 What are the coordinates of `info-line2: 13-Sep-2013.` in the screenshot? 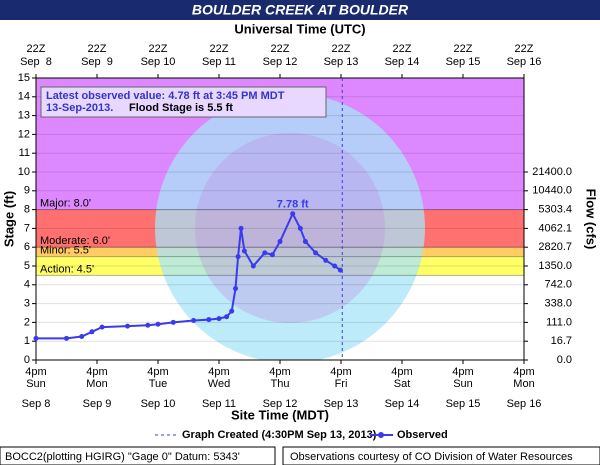 It's located at (79, 108).